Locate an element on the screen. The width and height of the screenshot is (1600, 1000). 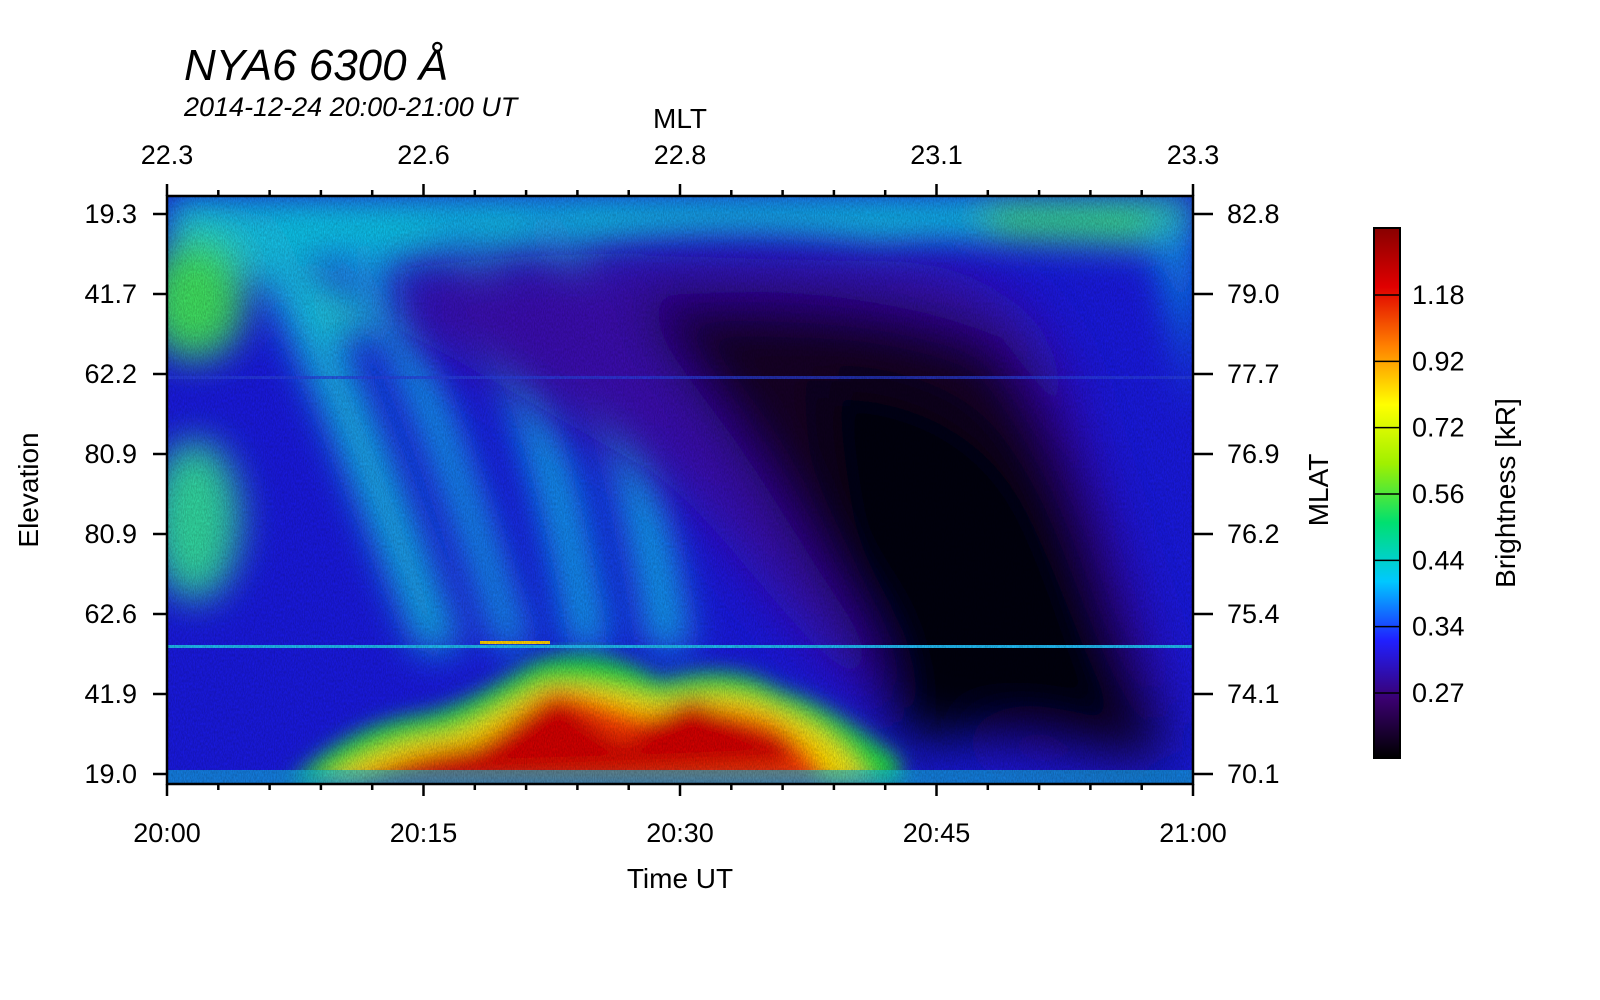
x-axis-label: Time UT is located at coordinates (680, 878).